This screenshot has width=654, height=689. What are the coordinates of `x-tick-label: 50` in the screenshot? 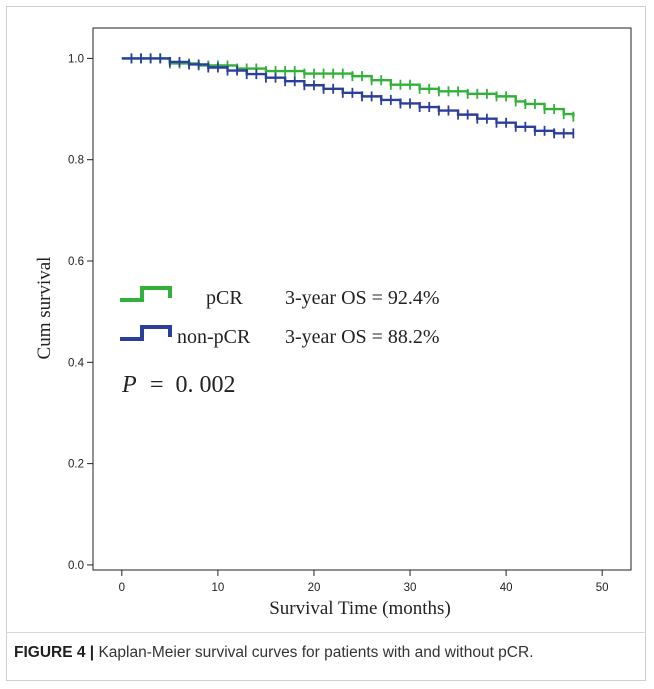 It's located at (602, 588).